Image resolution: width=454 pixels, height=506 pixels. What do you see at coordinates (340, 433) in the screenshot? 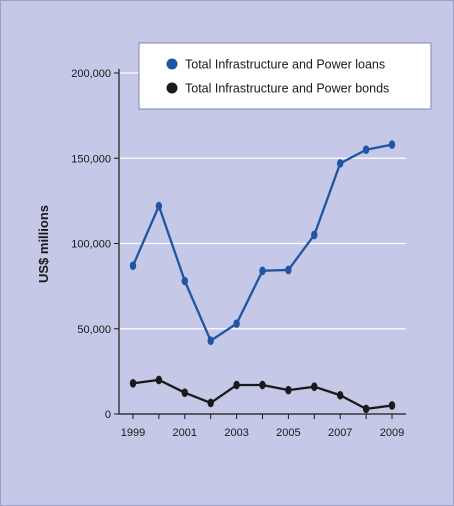
I see `x-tick-label: 2007` at bounding box center [340, 433].